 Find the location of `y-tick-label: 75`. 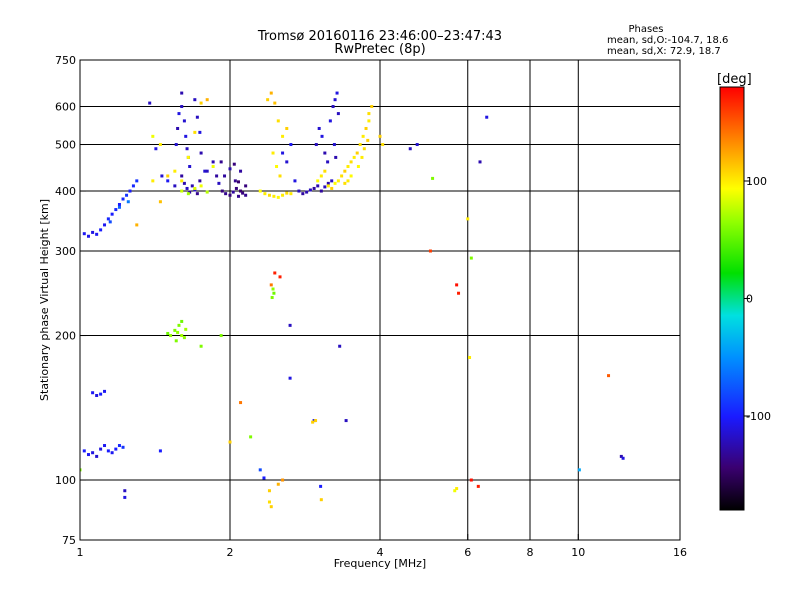

y-tick-label: 75 is located at coordinates (69, 540).